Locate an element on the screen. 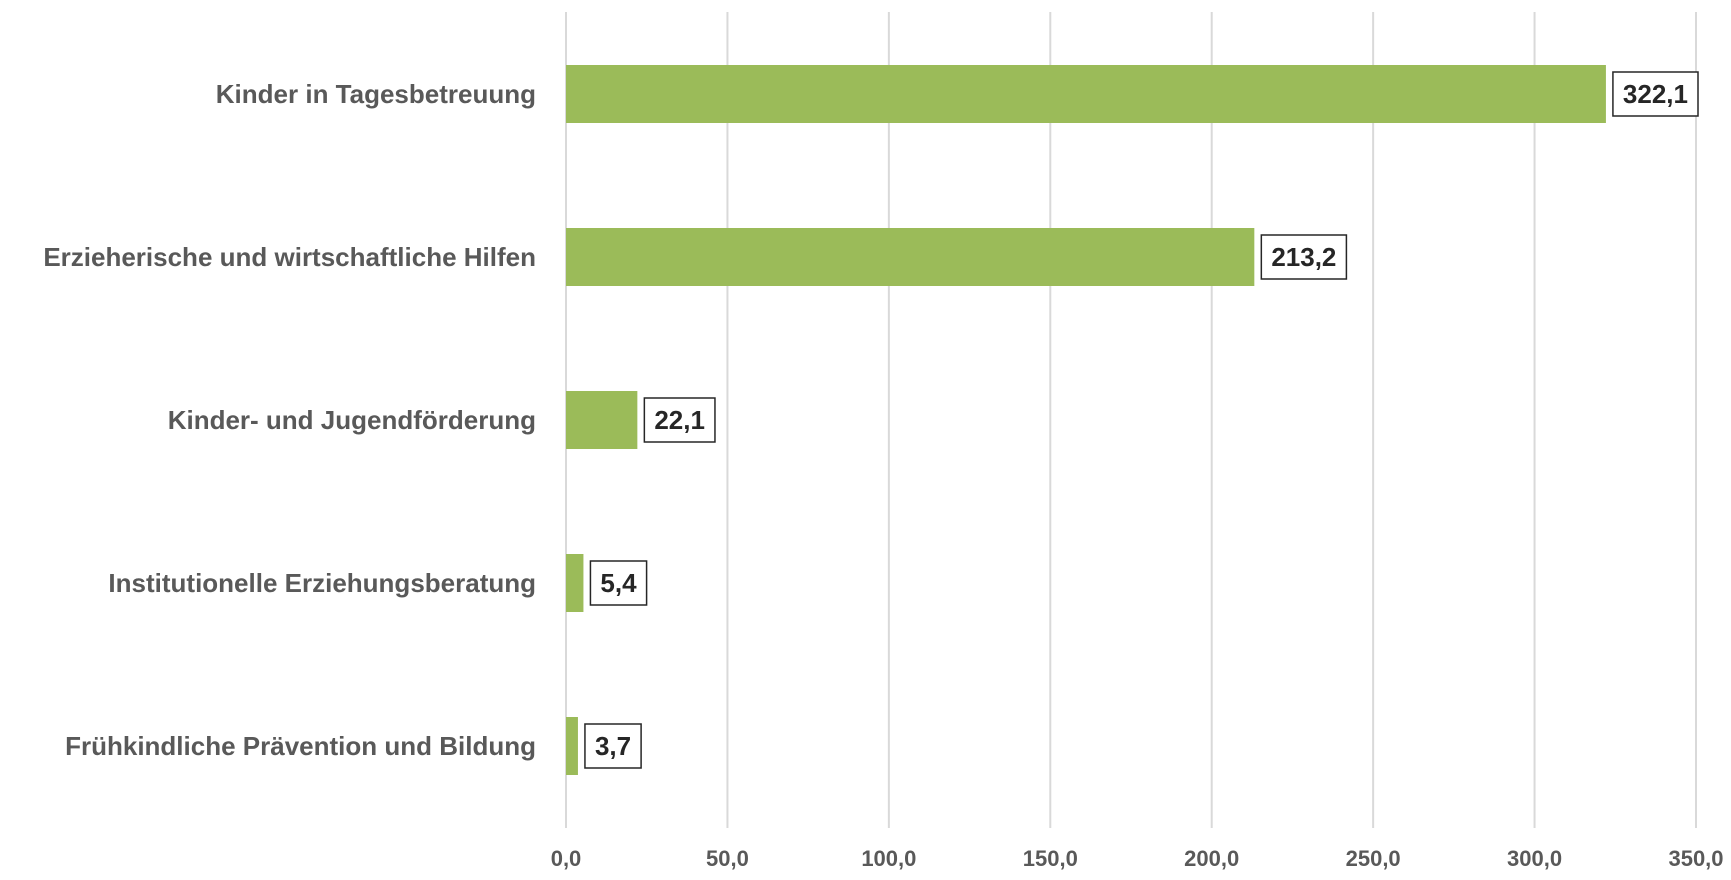 The height and width of the screenshot is (880, 1731). x-tick-label: 50,0 is located at coordinates (727, 858).